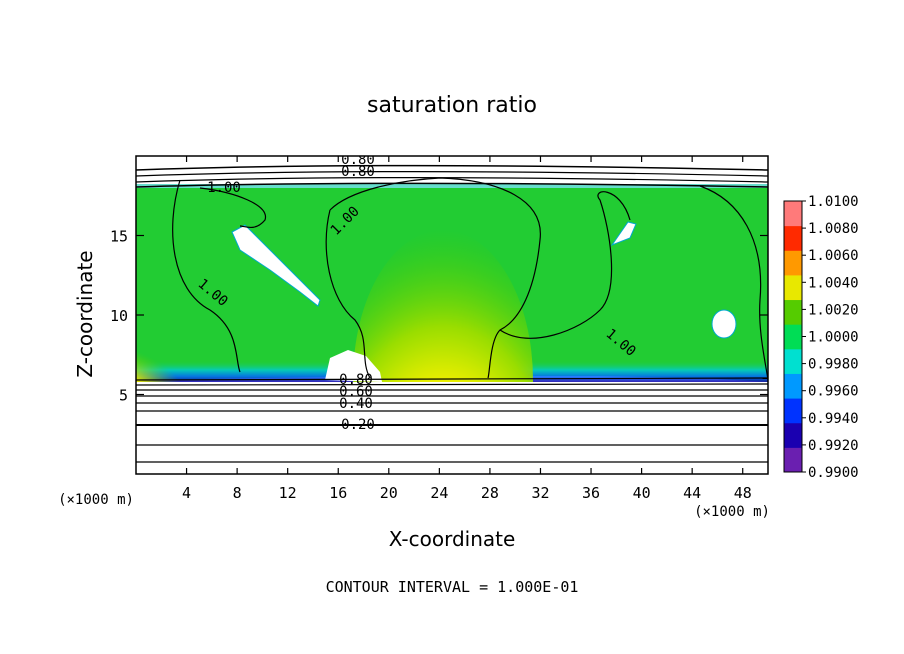 This screenshot has width=904, height=654. Describe the element at coordinates (642, 493) in the screenshot. I see `x-tick-label: 40` at that location.